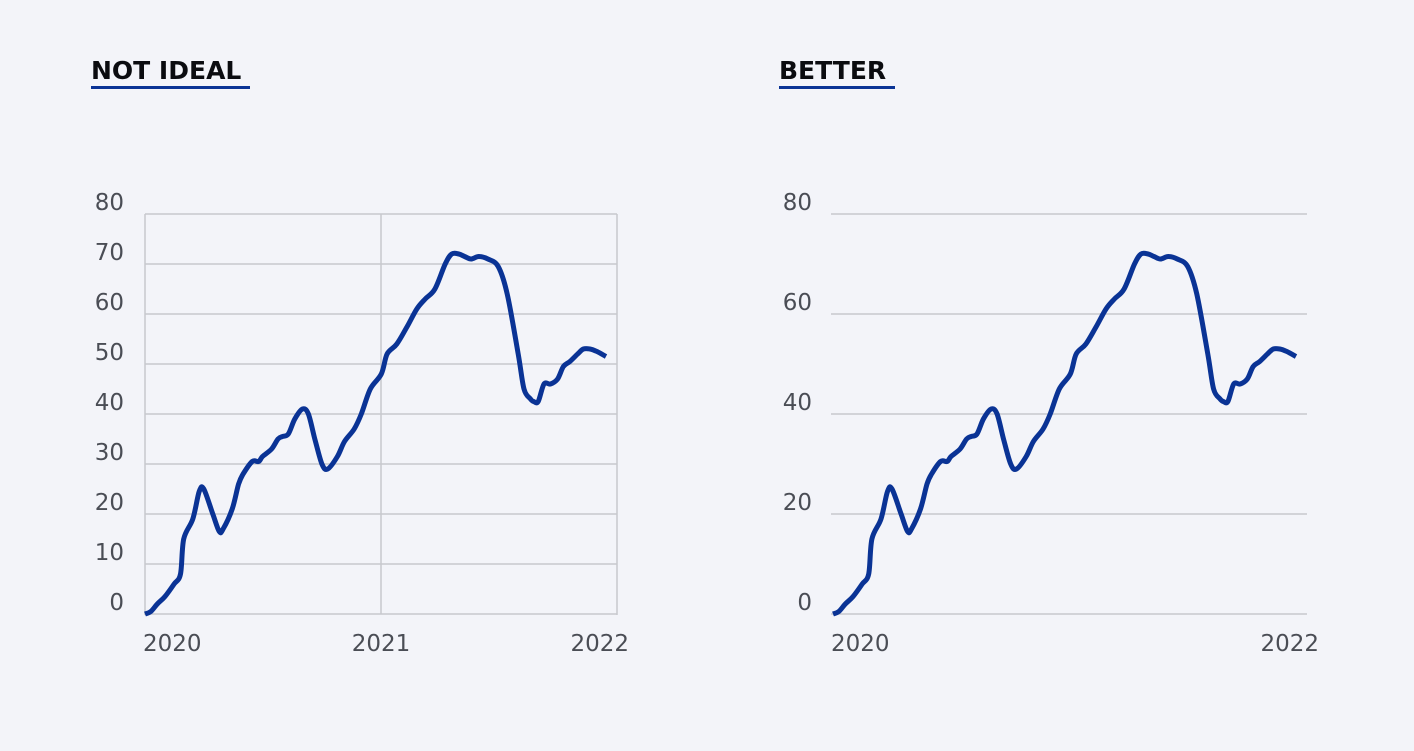 The width and height of the screenshot is (1414, 751). Describe the element at coordinates (109, 253) in the screenshot. I see `y-tick-label-70: 70` at that location.